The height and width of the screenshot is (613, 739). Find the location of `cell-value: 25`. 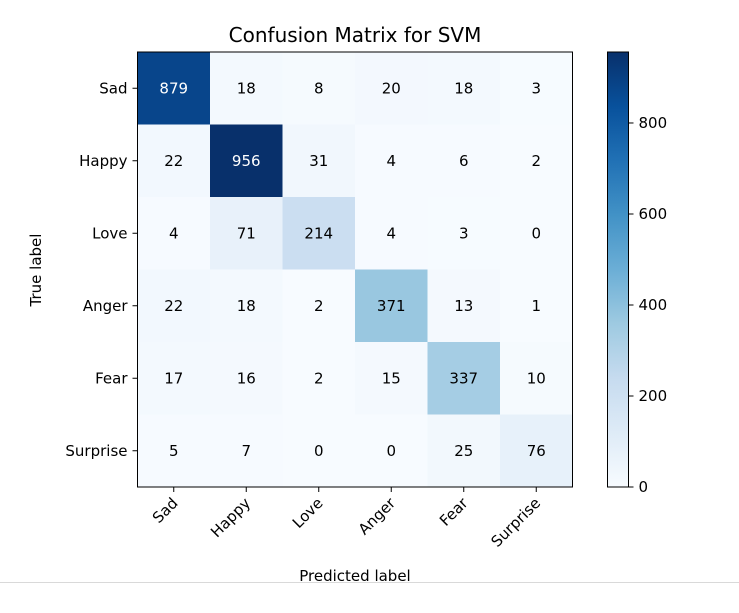

cell-value: 25 is located at coordinates (463, 451).